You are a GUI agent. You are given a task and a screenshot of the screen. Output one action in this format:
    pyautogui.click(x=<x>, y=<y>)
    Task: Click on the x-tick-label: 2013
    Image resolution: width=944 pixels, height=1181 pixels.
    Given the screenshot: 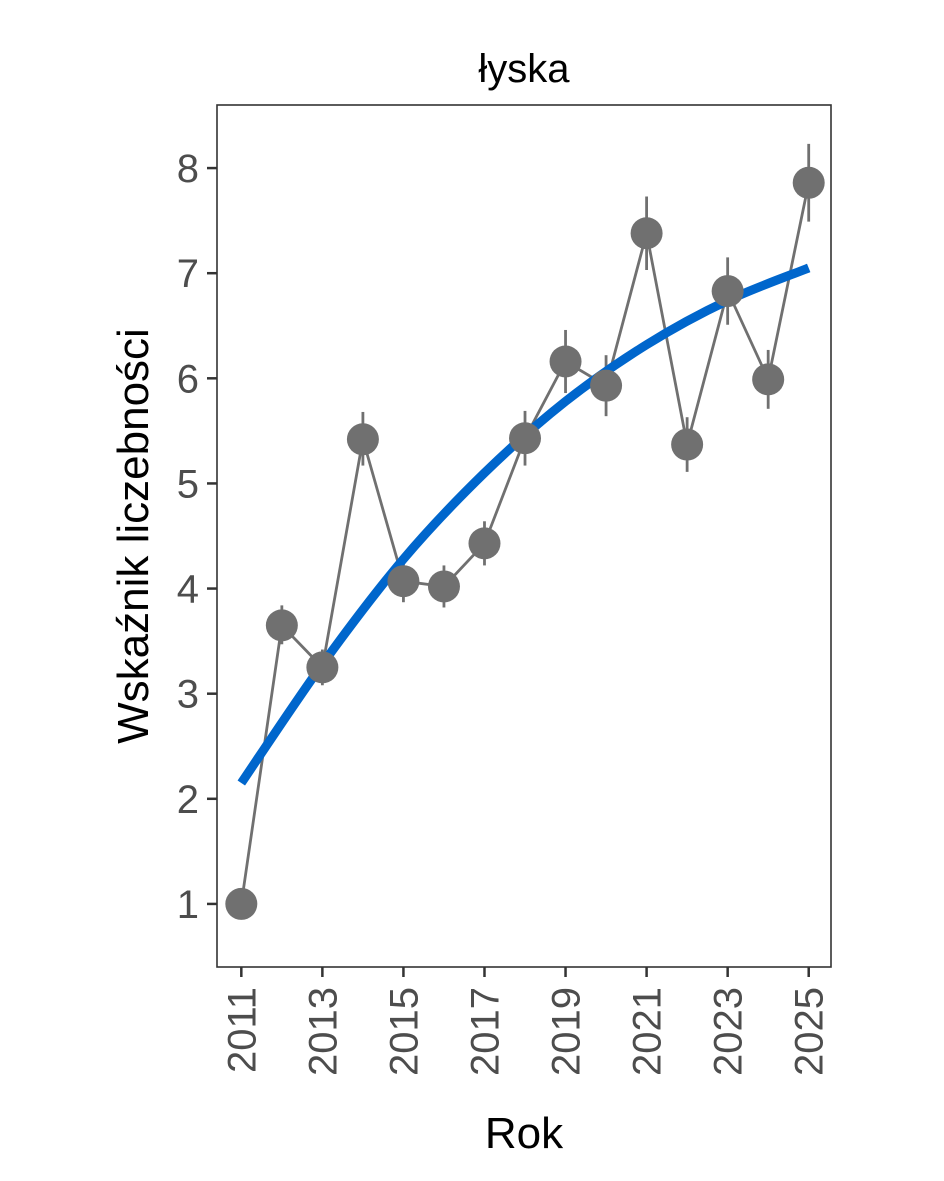 What is the action you would take?
    pyautogui.click(x=323, y=1031)
    